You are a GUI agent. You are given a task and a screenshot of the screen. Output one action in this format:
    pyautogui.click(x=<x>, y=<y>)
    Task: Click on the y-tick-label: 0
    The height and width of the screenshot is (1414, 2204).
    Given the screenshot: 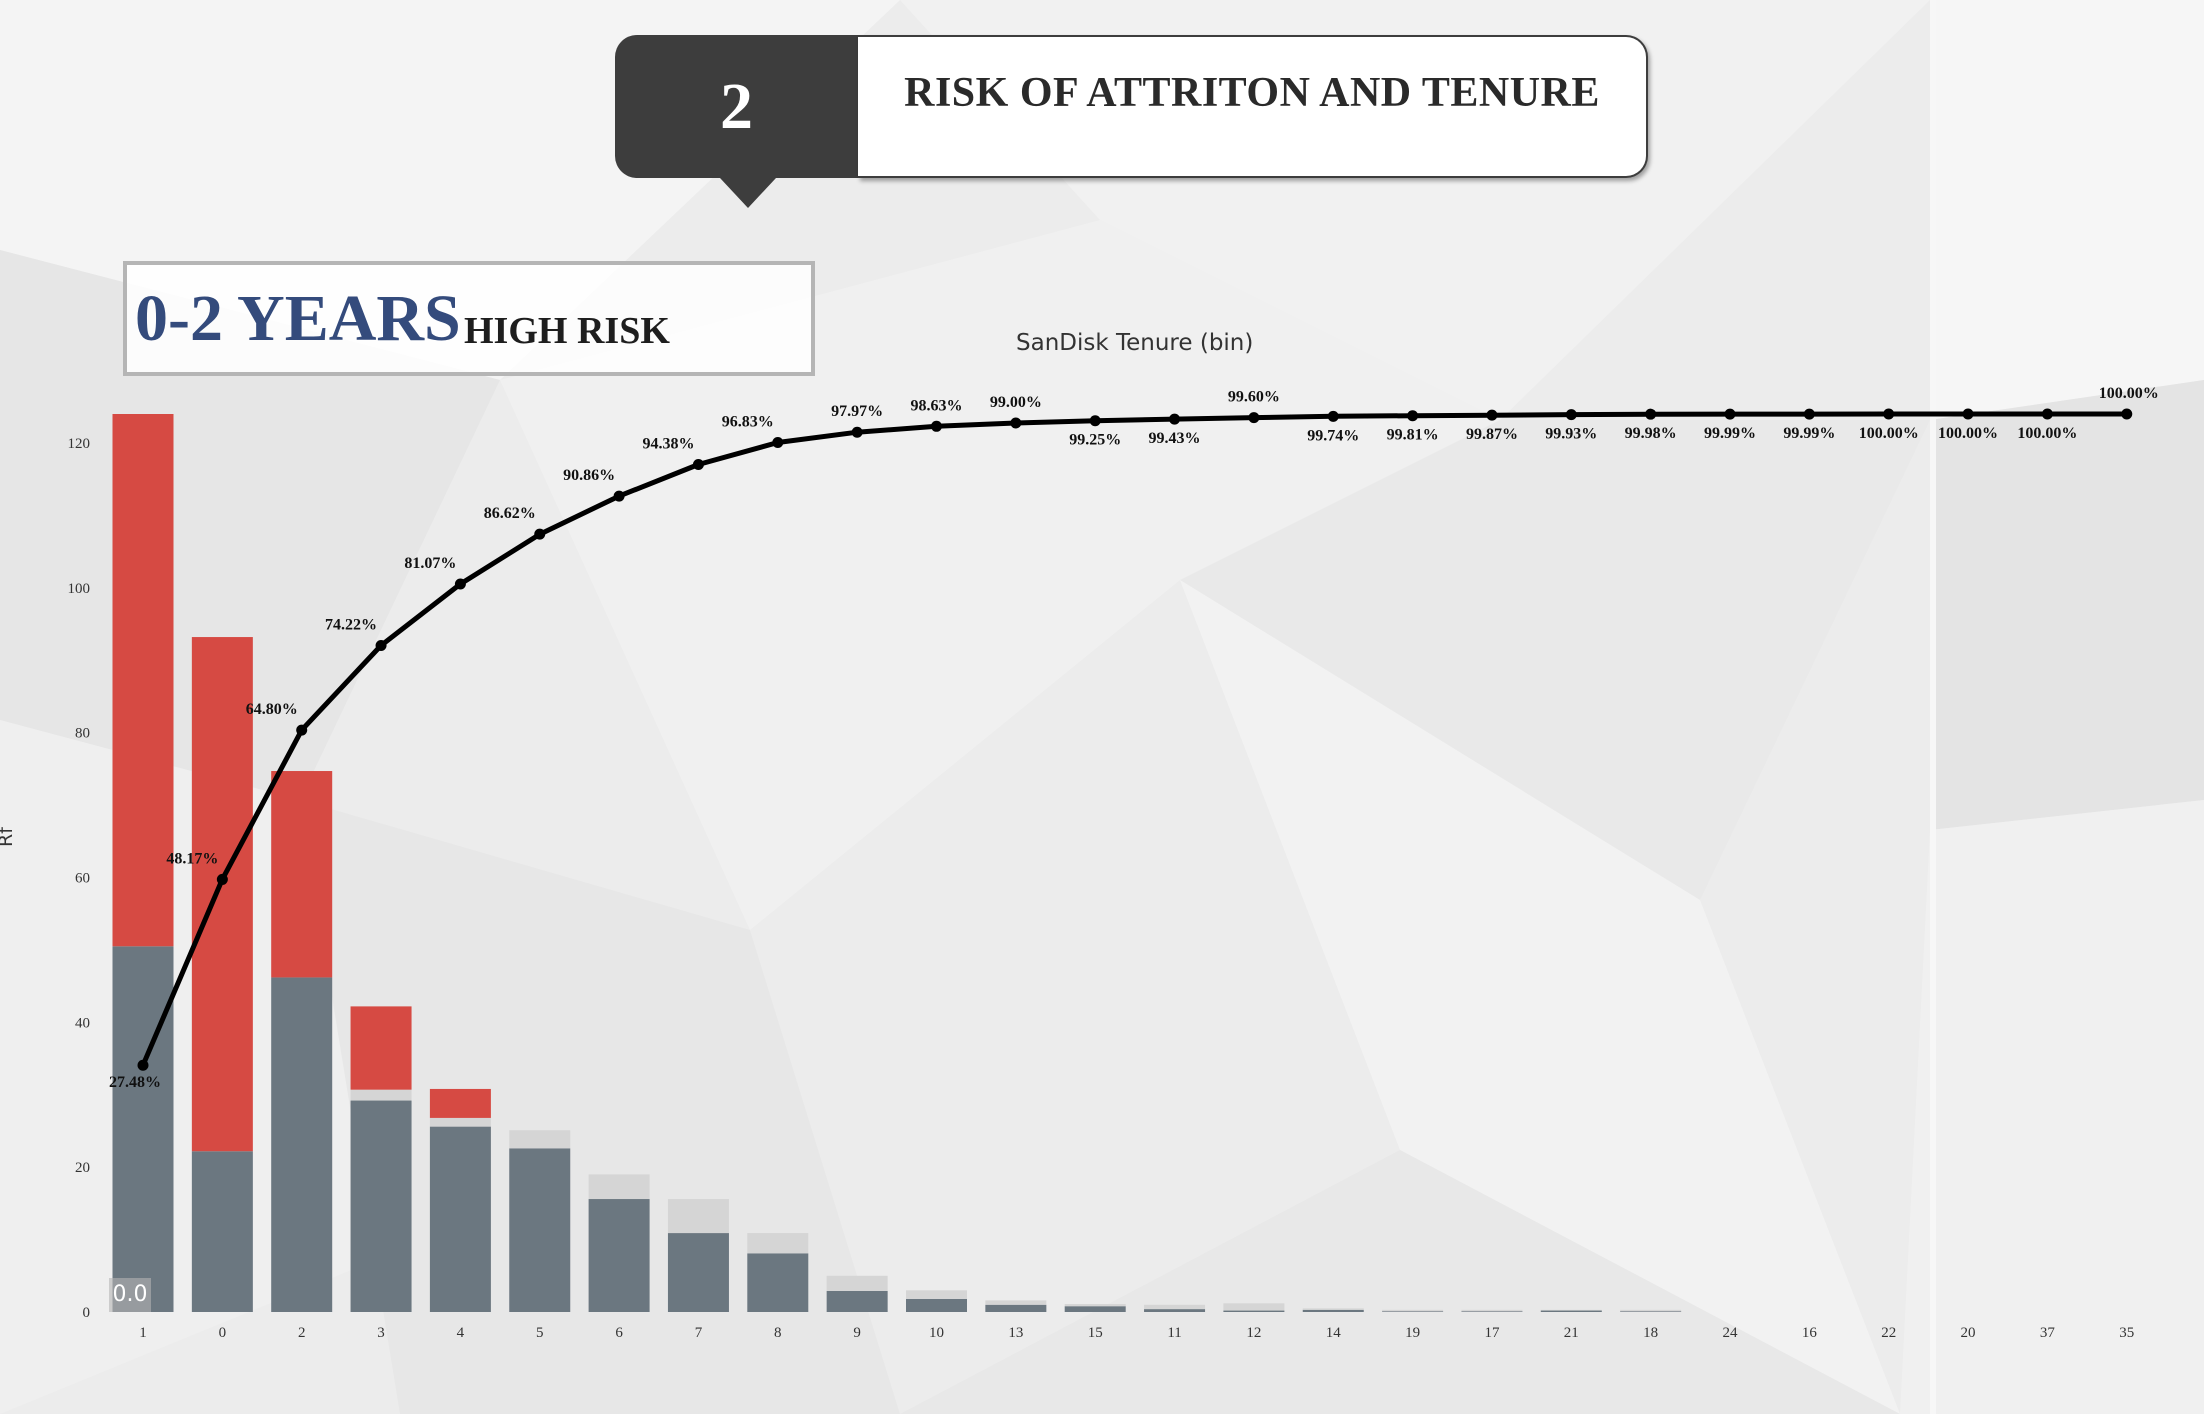 What is the action you would take?
    pyautogui.click(x=87, y=1313)
    